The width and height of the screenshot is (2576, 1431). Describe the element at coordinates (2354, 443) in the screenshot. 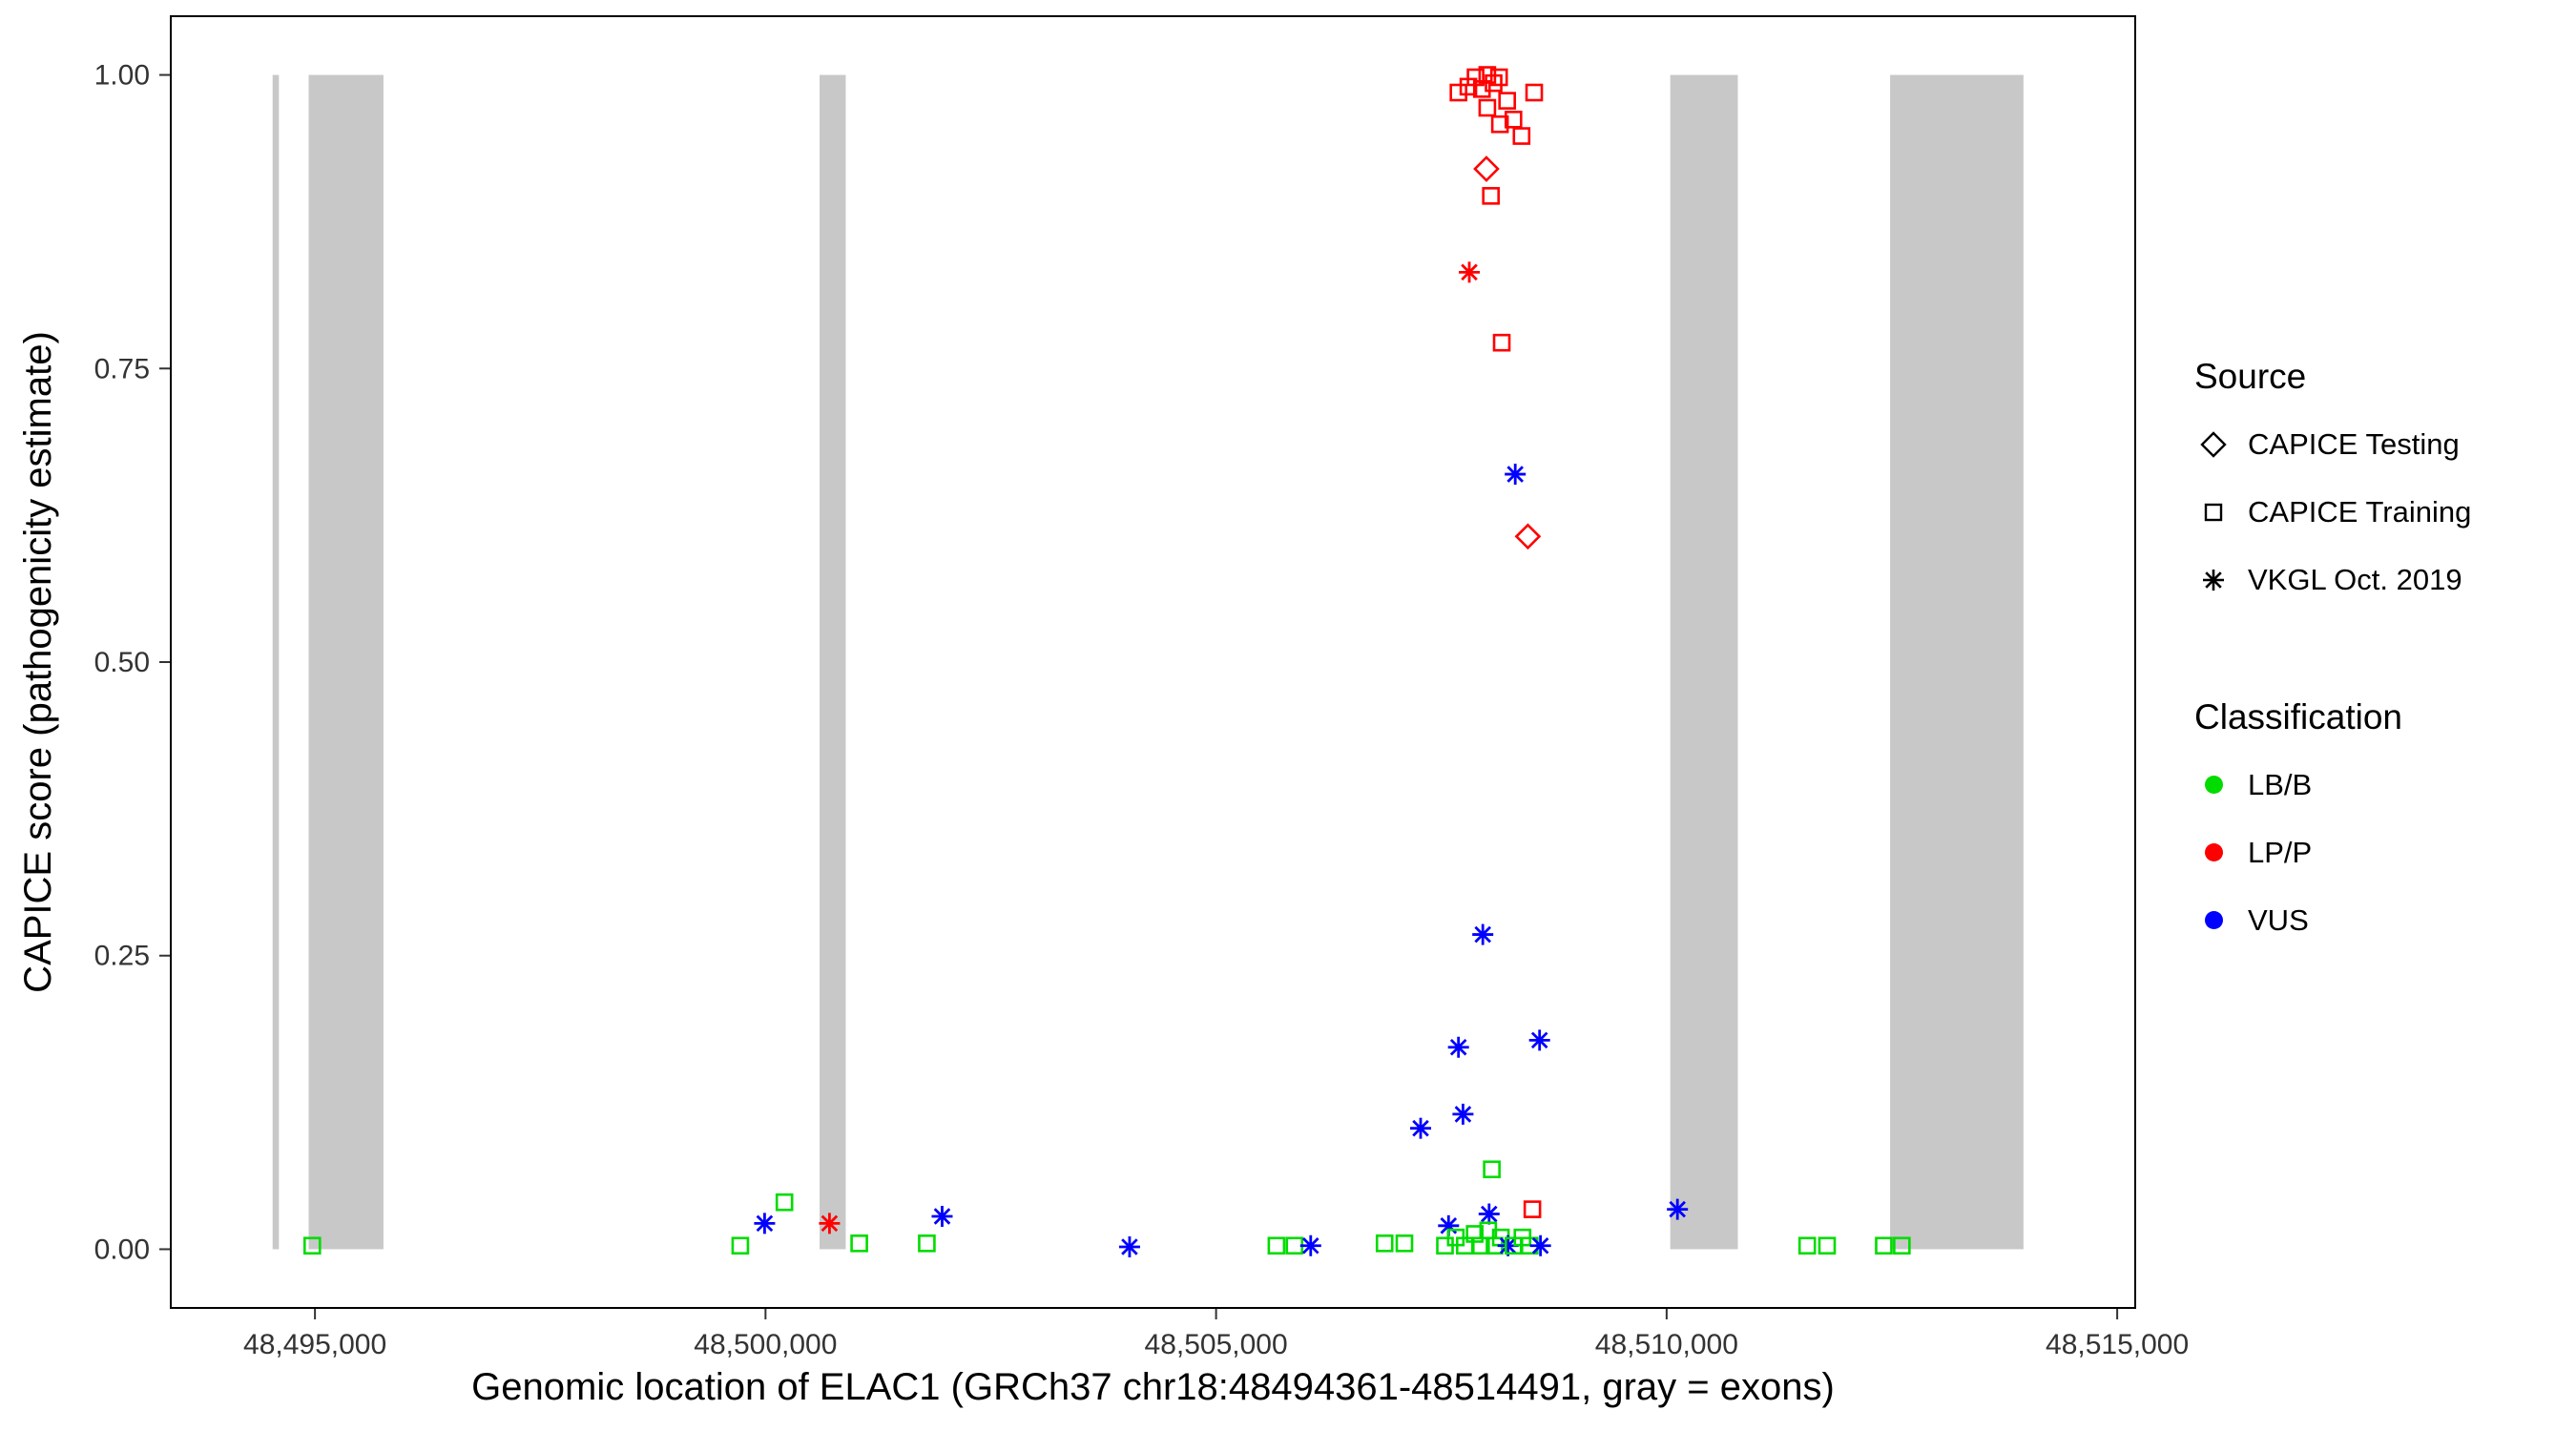

I see `legend-item-label: CAPICE Testing` at that location.